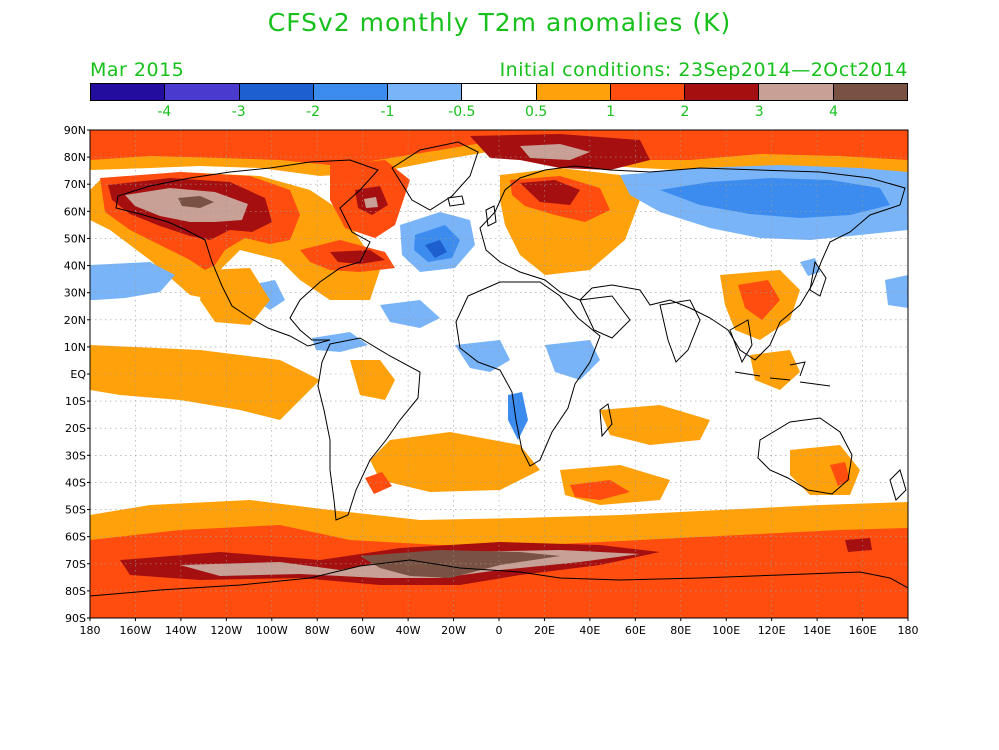 This screenshot has height=750, width=999. I want to click on antarctic-darkred-small, so click(858, 545).